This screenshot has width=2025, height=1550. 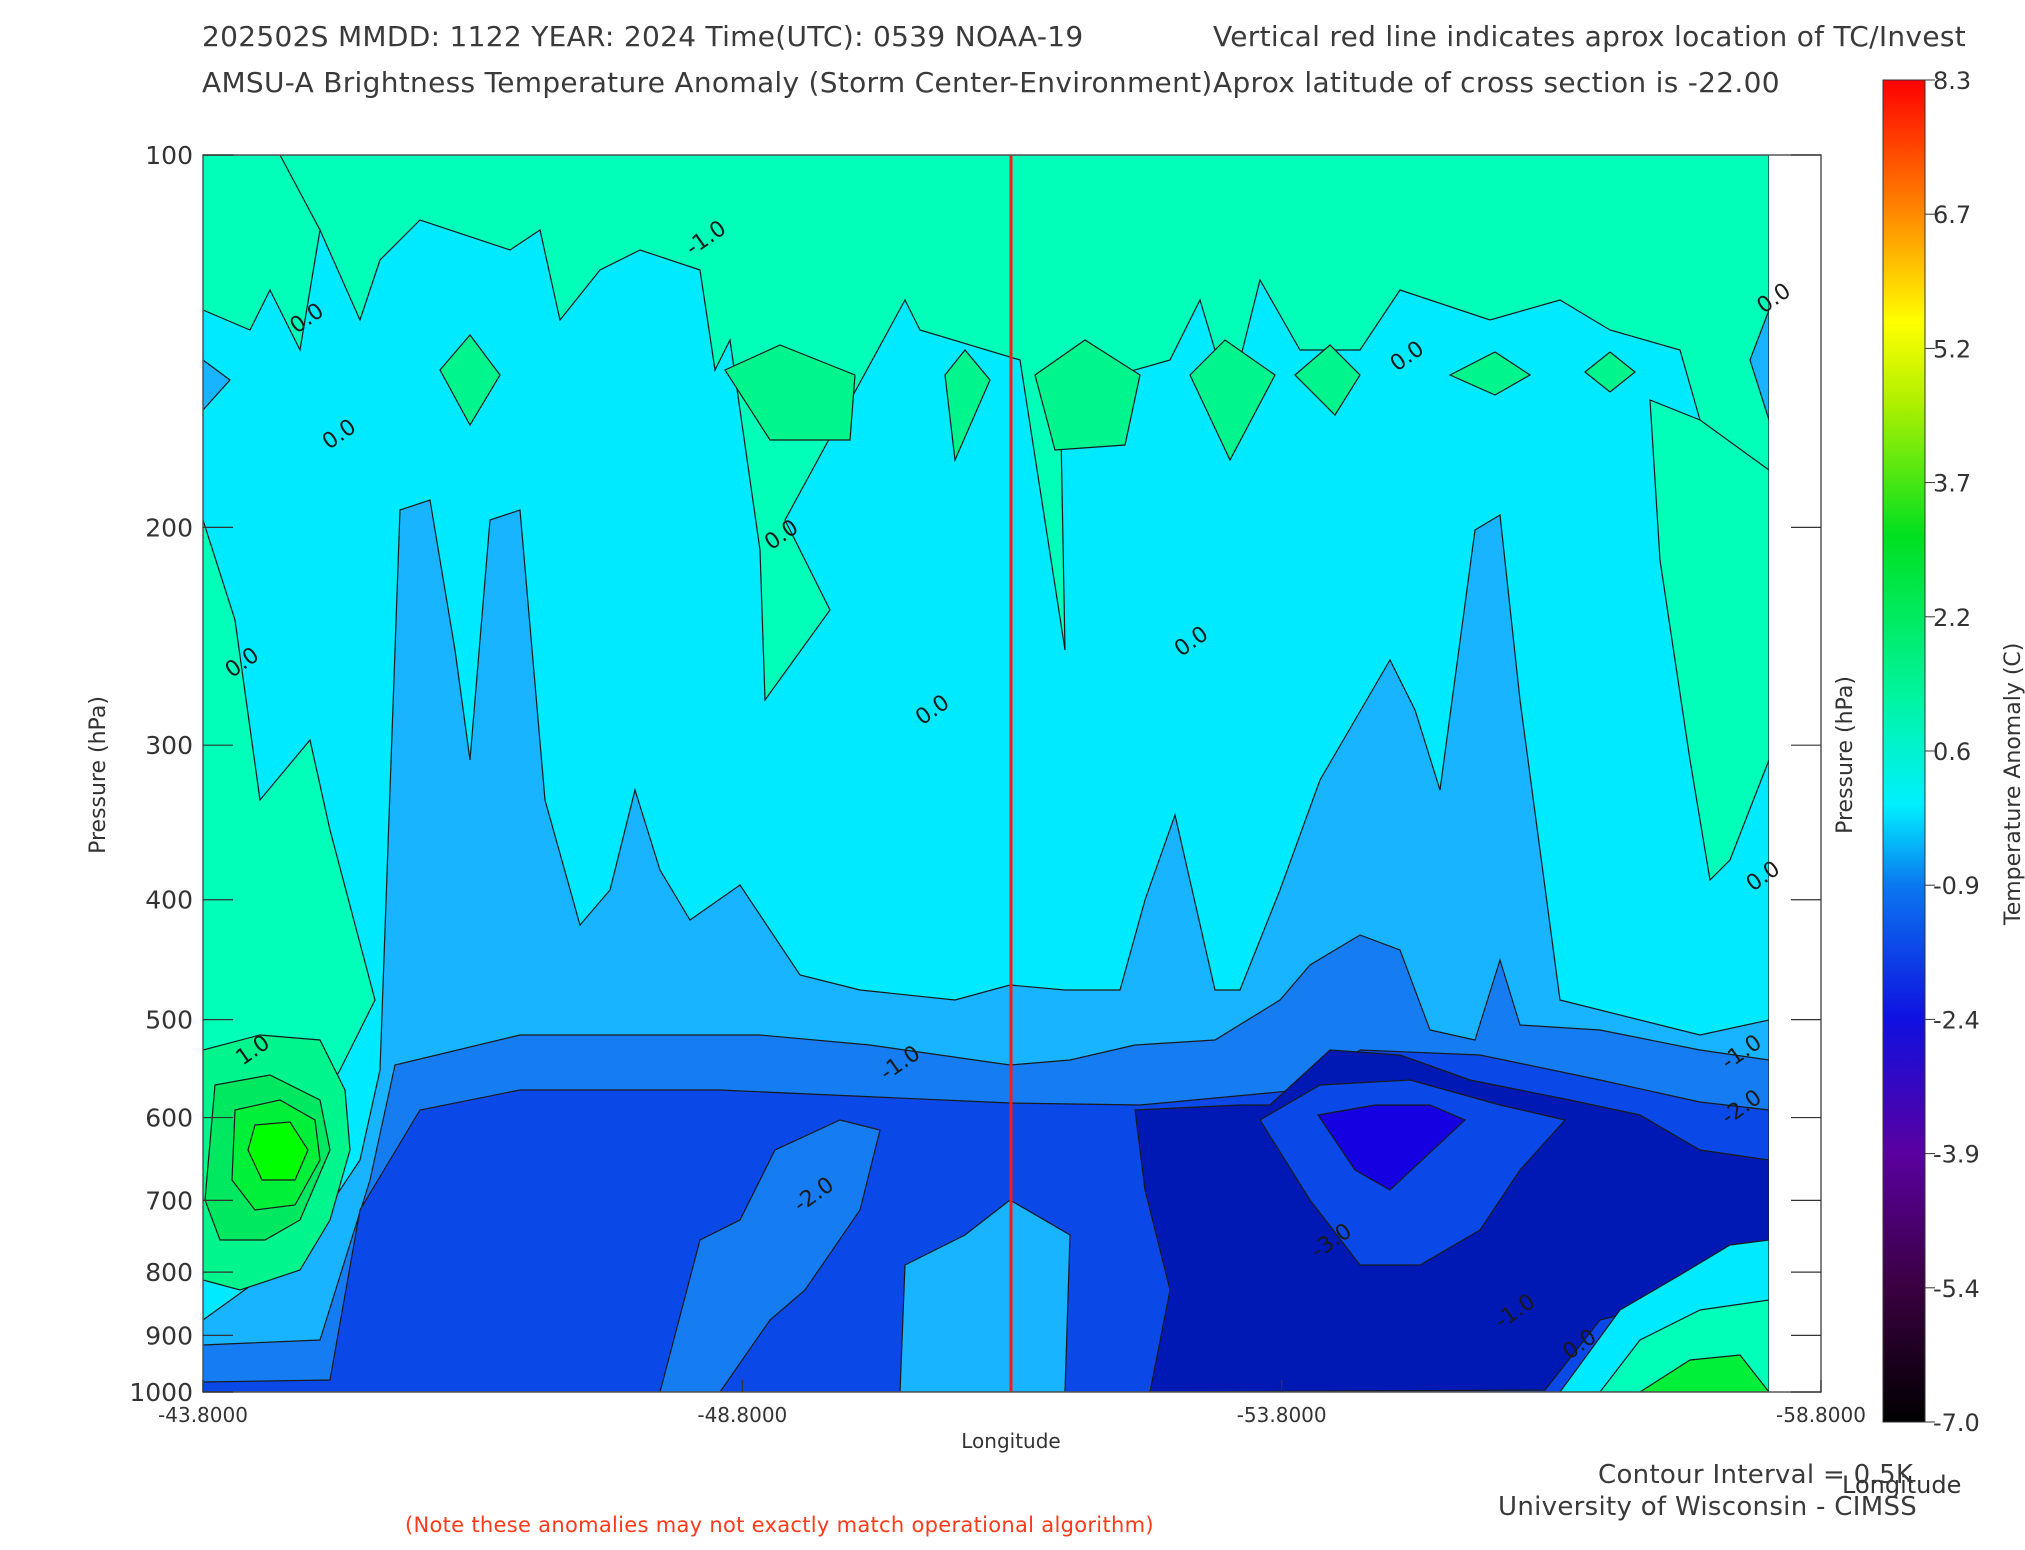 I want to click on y2-axis-label: Pressure (hPa), so click(x=1845, y=755).